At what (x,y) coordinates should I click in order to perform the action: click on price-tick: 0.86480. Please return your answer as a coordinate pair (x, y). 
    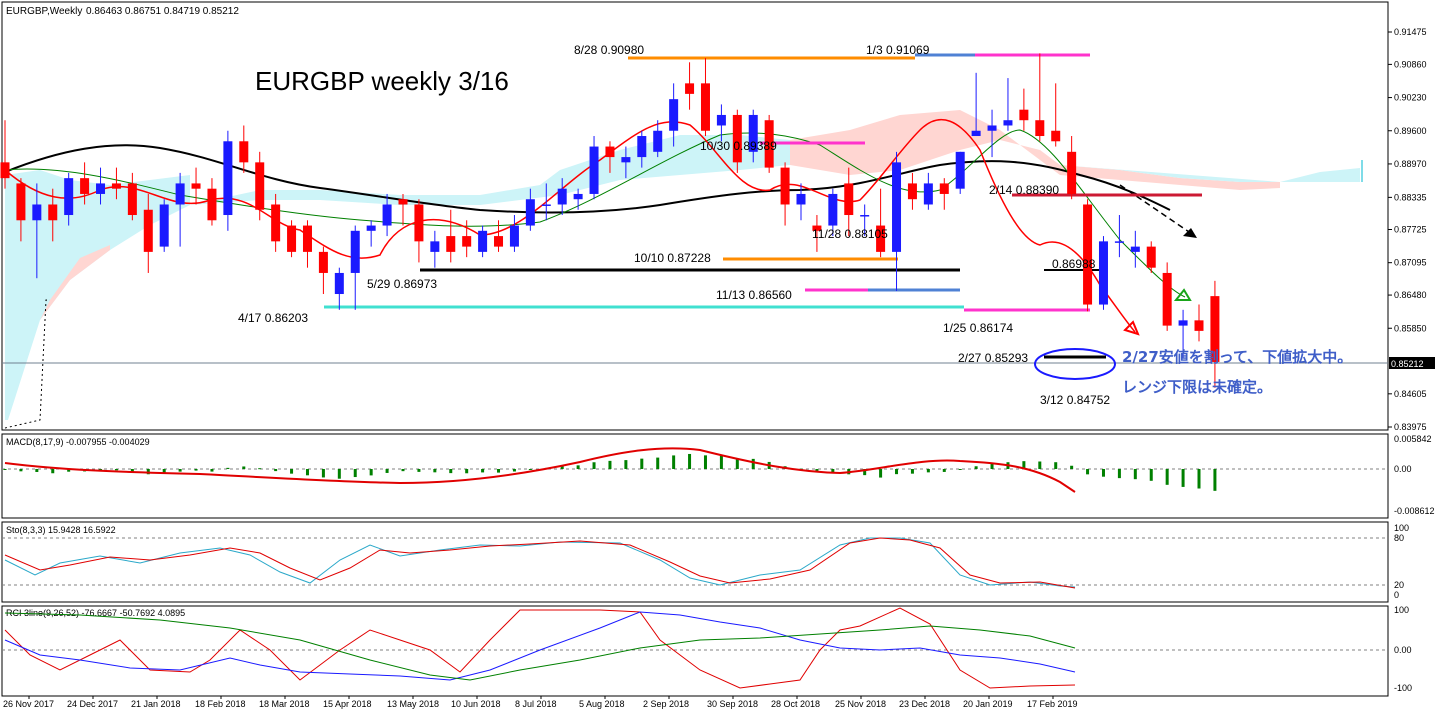
    Looking at the image, I should click on (1410, 295).